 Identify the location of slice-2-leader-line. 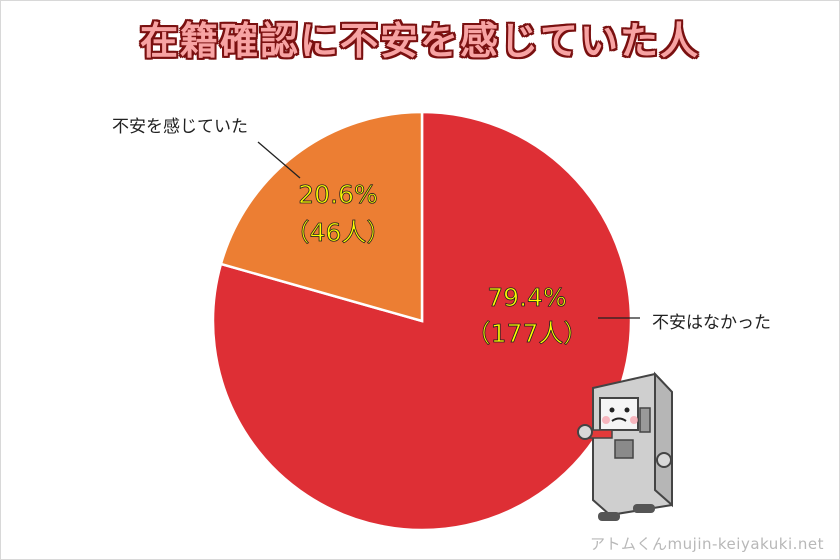
(279, 160).